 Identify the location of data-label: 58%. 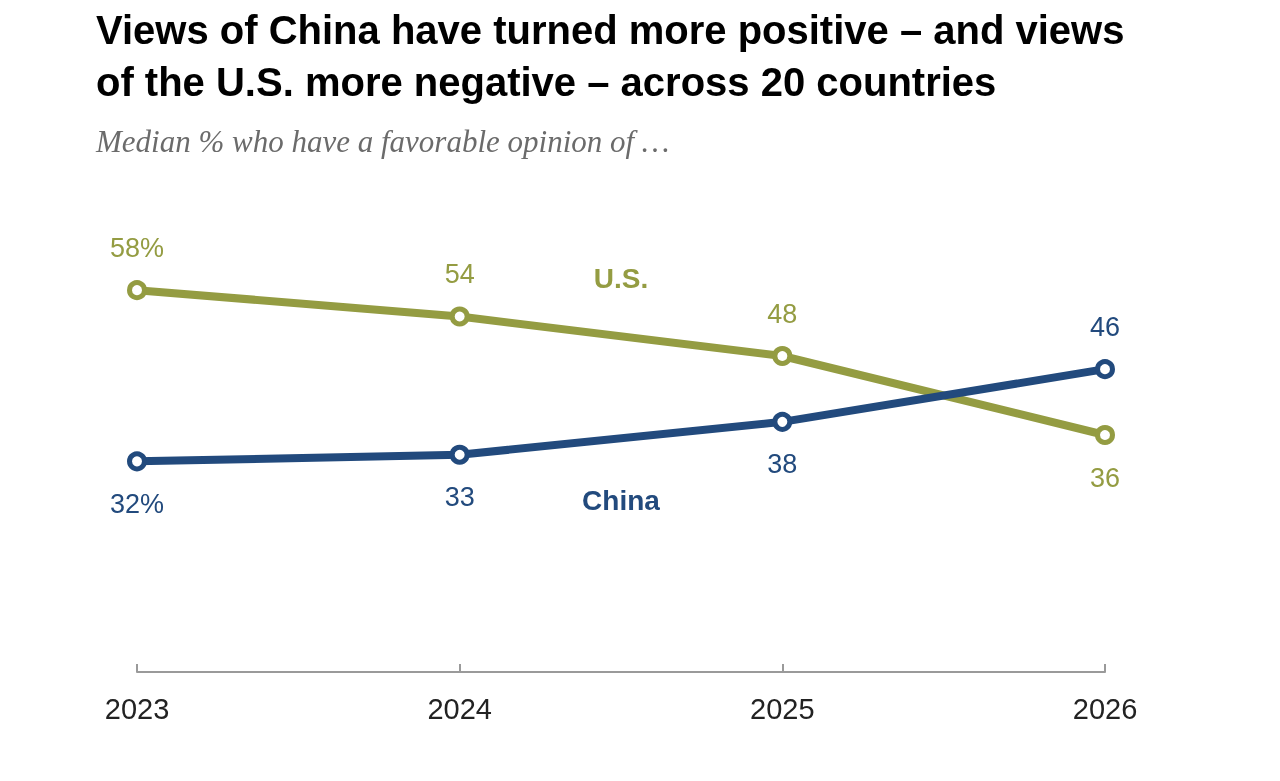
(137, 247).